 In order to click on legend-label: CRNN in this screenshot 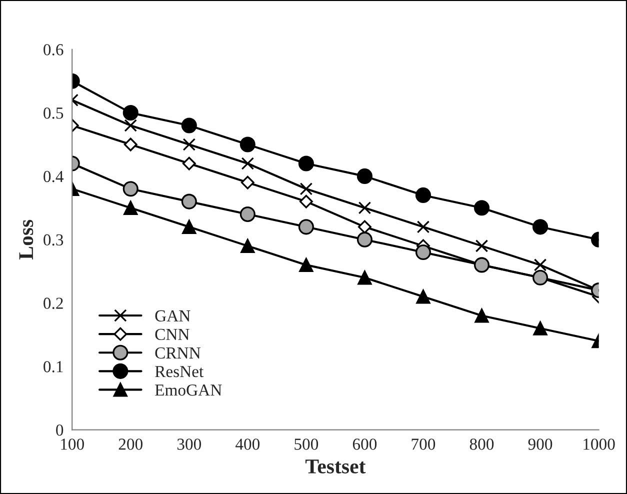, I will do `click(177, 353)`.